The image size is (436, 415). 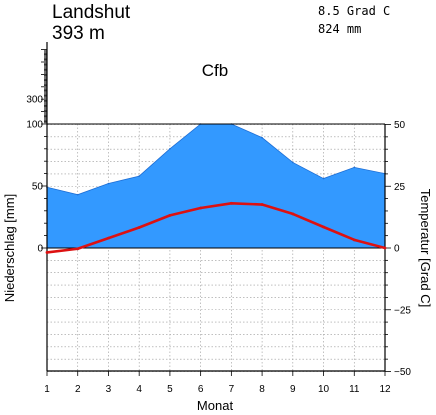 I want to click on climate-class: Cfb, so click(x=215, y=70).